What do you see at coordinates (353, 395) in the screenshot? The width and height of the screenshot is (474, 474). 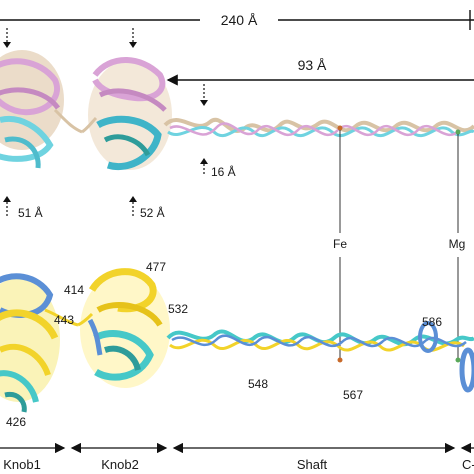 I see `residue-567: 567` at bounding box center [353, 395].